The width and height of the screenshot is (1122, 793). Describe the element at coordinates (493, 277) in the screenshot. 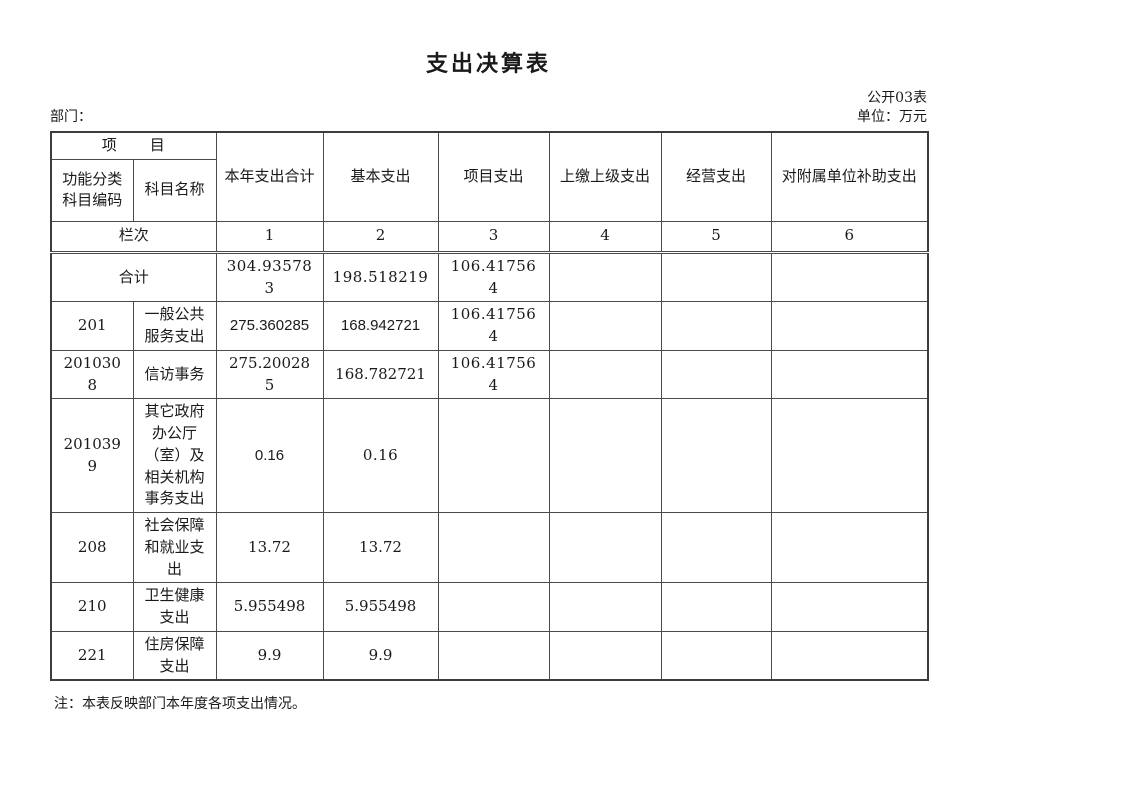

I see `total-value-3: 106.417564` at that location.